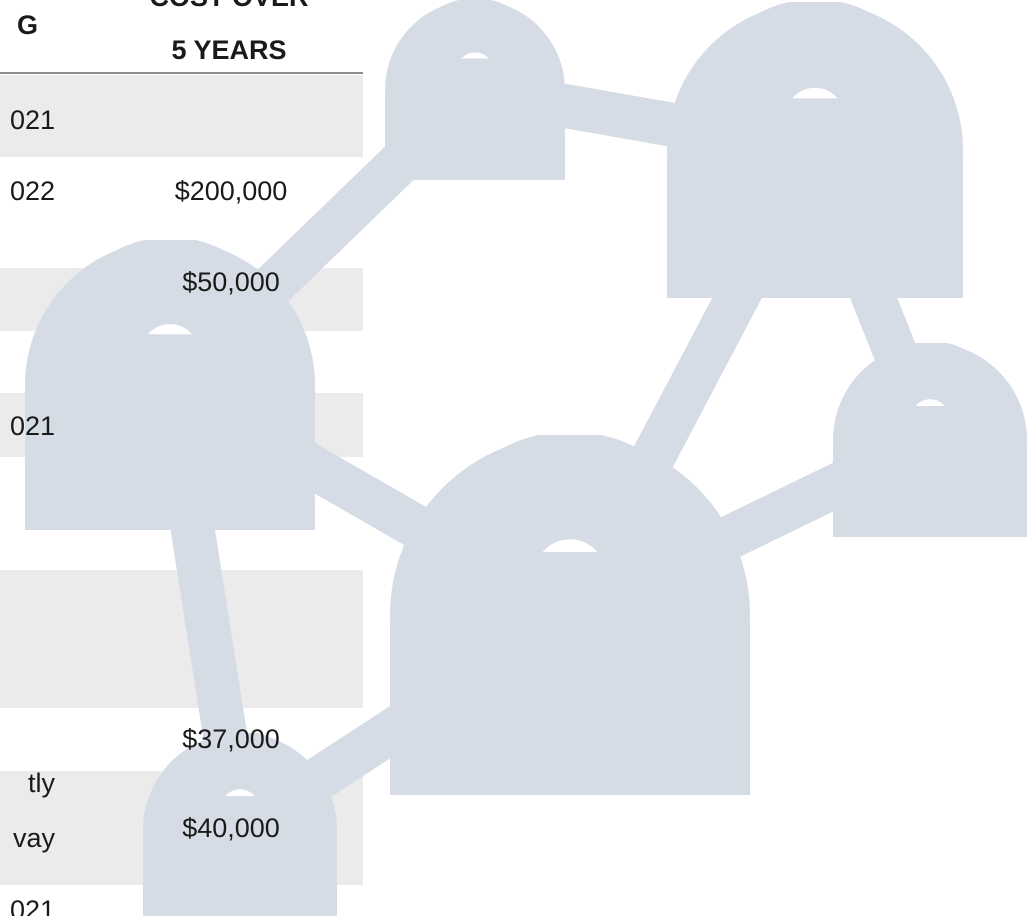 The image size is (1030, 916). What do you see at coordinates (181, 116) in the screenshot?
I see `row-stripe` at bounding box center [181, 116].